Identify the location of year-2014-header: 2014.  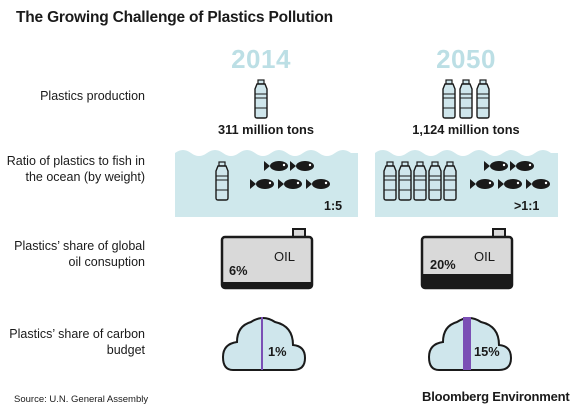
(261, 59).